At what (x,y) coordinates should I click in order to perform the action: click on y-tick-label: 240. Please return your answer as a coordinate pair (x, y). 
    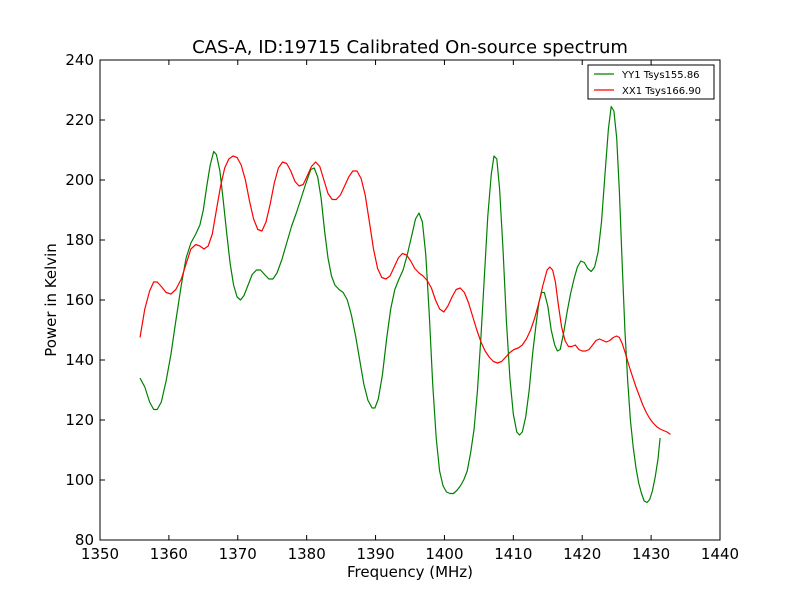
    Looking at the image, I should click on (79, 60).